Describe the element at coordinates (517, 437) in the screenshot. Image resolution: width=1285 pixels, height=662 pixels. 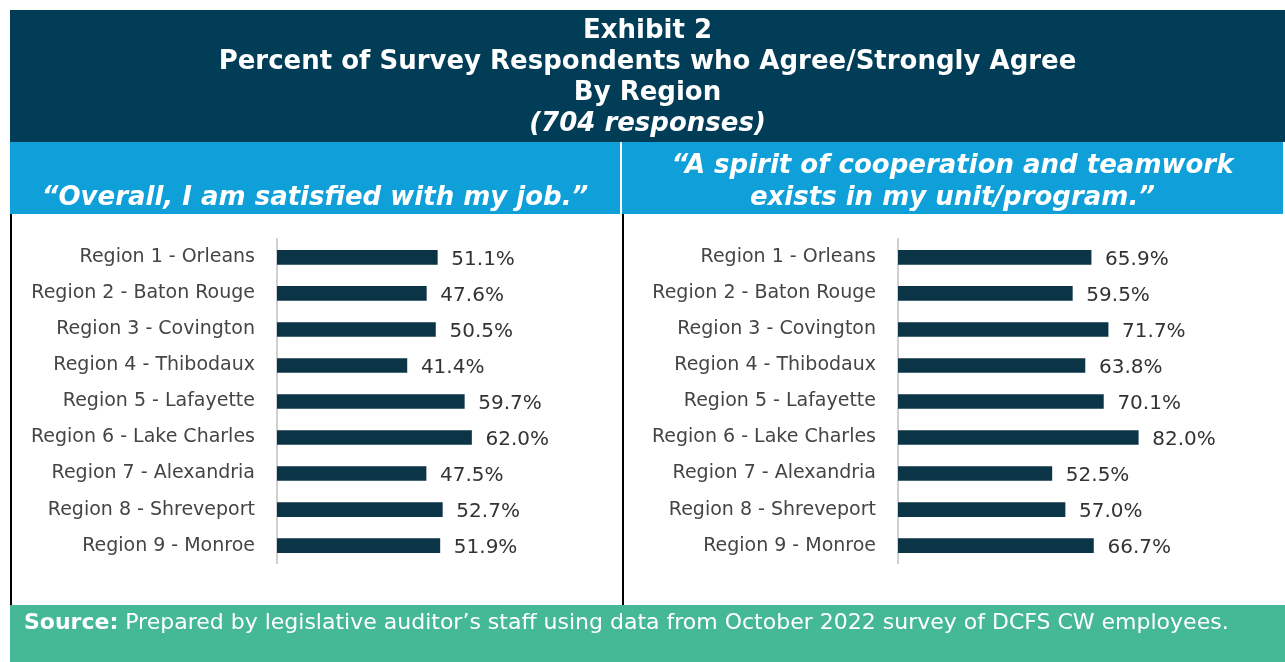
I see `data-label: 62.0%` at that location.